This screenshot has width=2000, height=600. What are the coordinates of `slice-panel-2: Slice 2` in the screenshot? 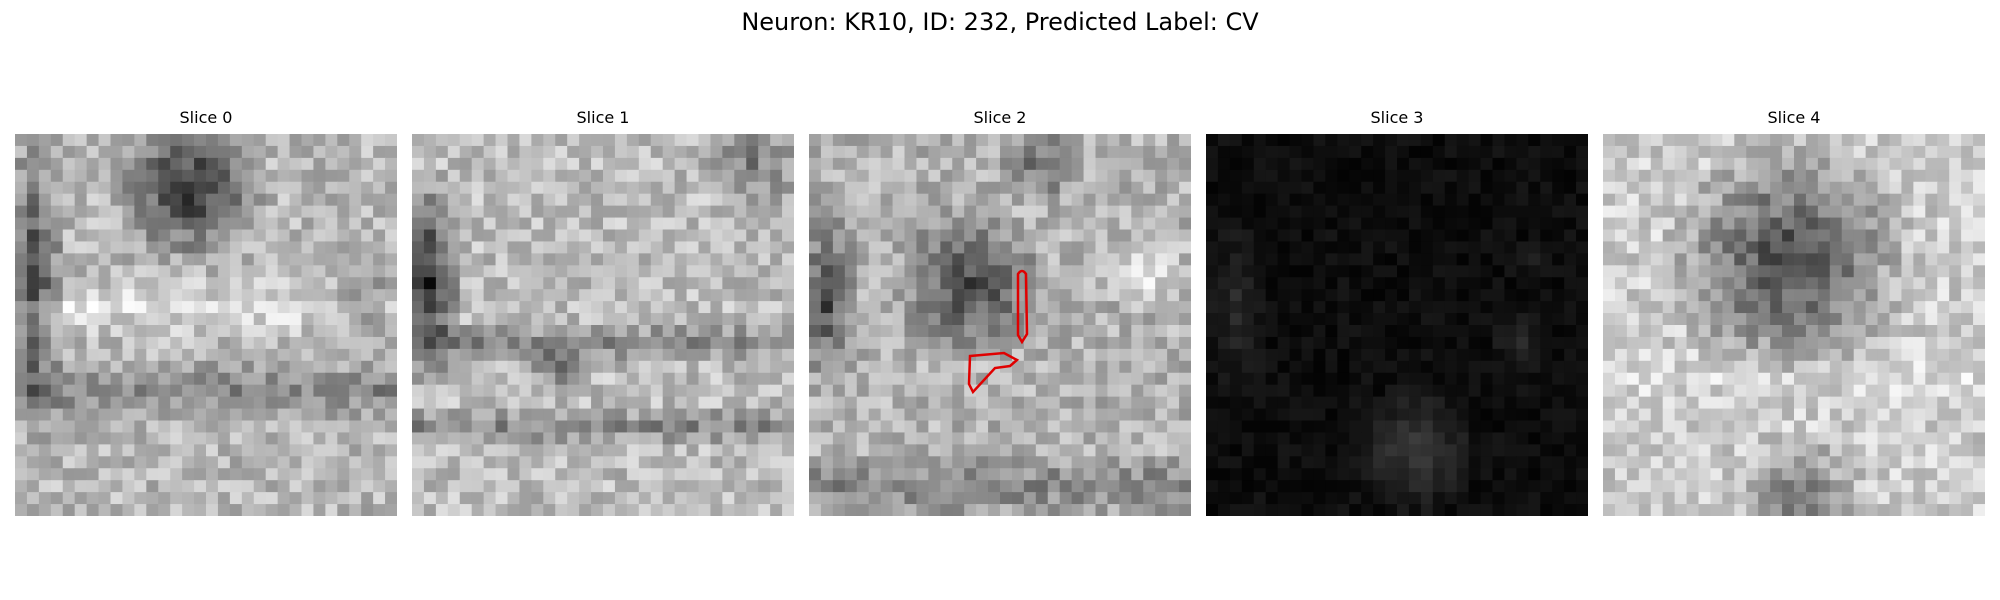 It's located at (1000, 312).